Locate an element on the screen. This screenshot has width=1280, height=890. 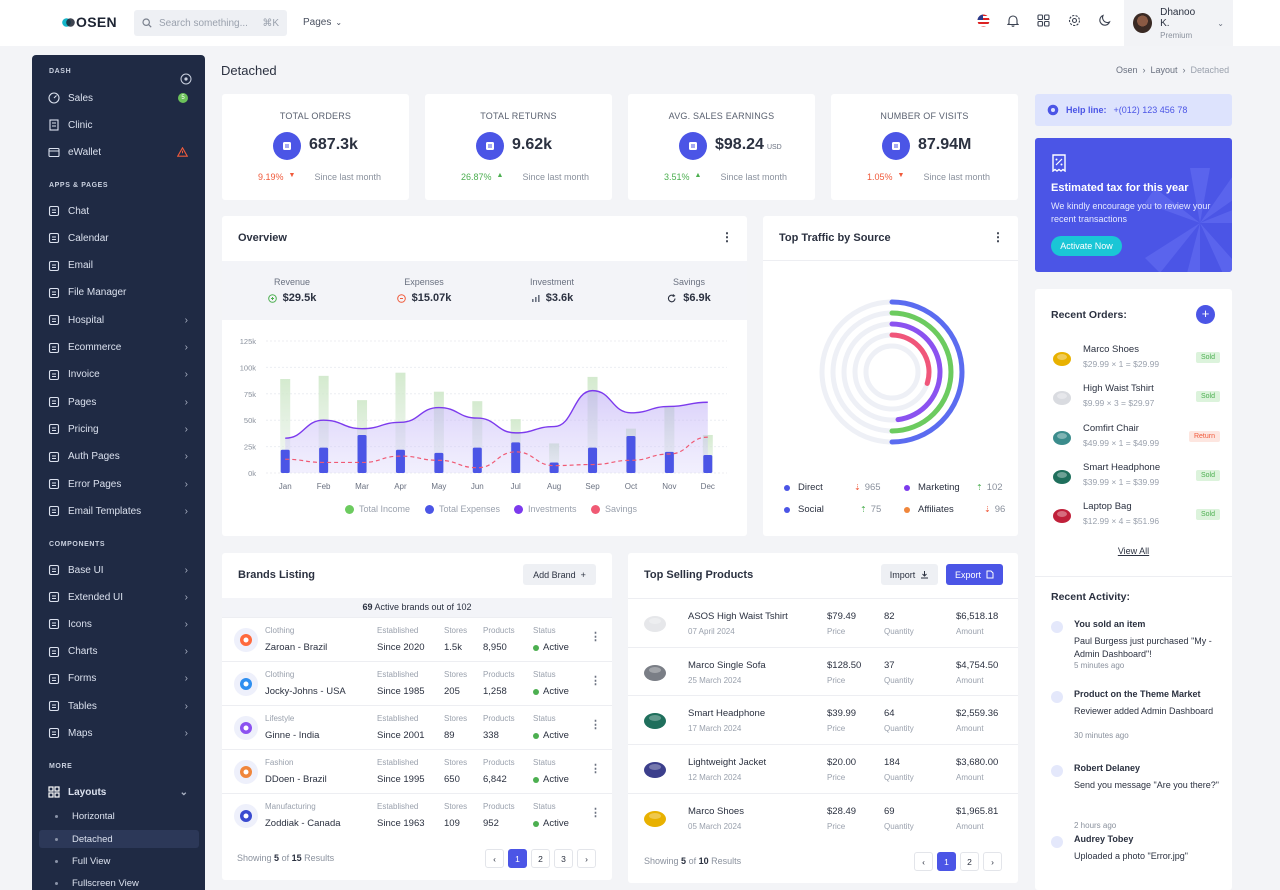
order-item: Marco Shoes $29.99 × 1 = $29.99 Sold is located at coordinates (1136, 359).